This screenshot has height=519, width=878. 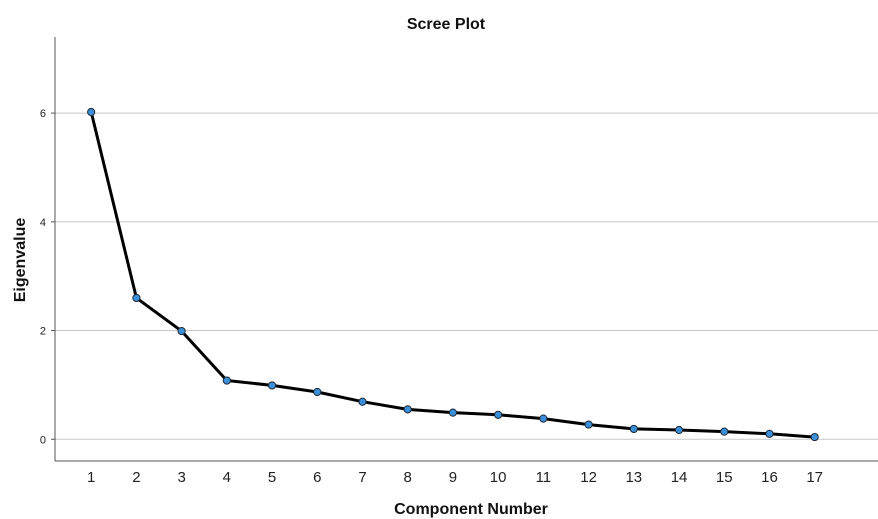 I want to click on x-tick-label-11: 12, so click(x=588, y=477).